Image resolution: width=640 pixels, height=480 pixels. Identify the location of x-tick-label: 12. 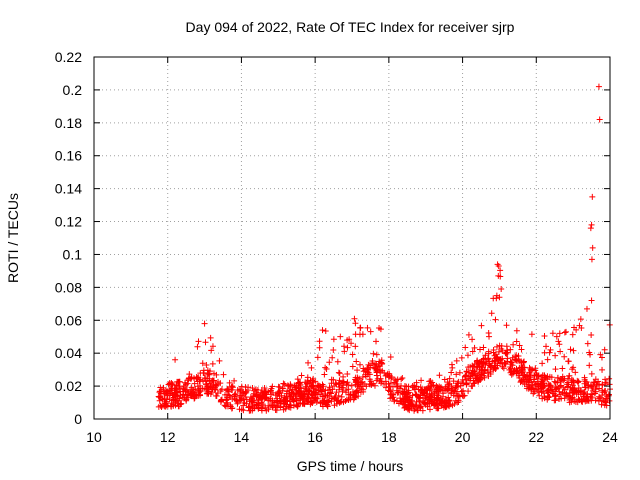
(168, 437).